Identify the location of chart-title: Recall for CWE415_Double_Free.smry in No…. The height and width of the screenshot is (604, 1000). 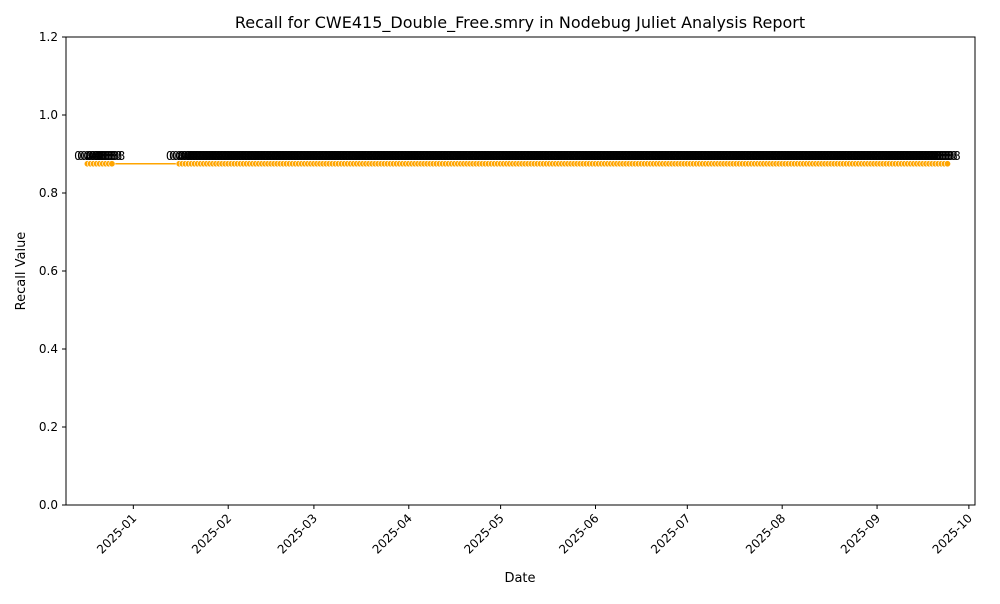
(520, 23).